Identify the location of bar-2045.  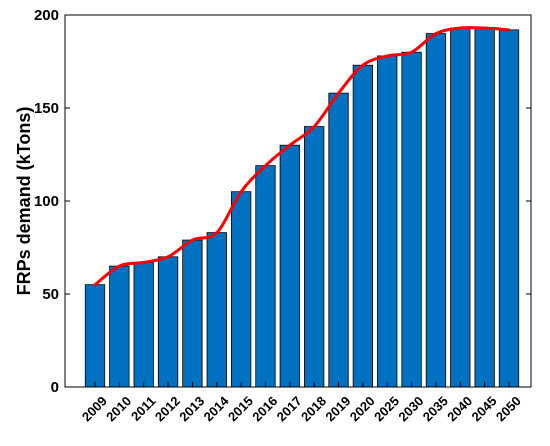
(484, 207).